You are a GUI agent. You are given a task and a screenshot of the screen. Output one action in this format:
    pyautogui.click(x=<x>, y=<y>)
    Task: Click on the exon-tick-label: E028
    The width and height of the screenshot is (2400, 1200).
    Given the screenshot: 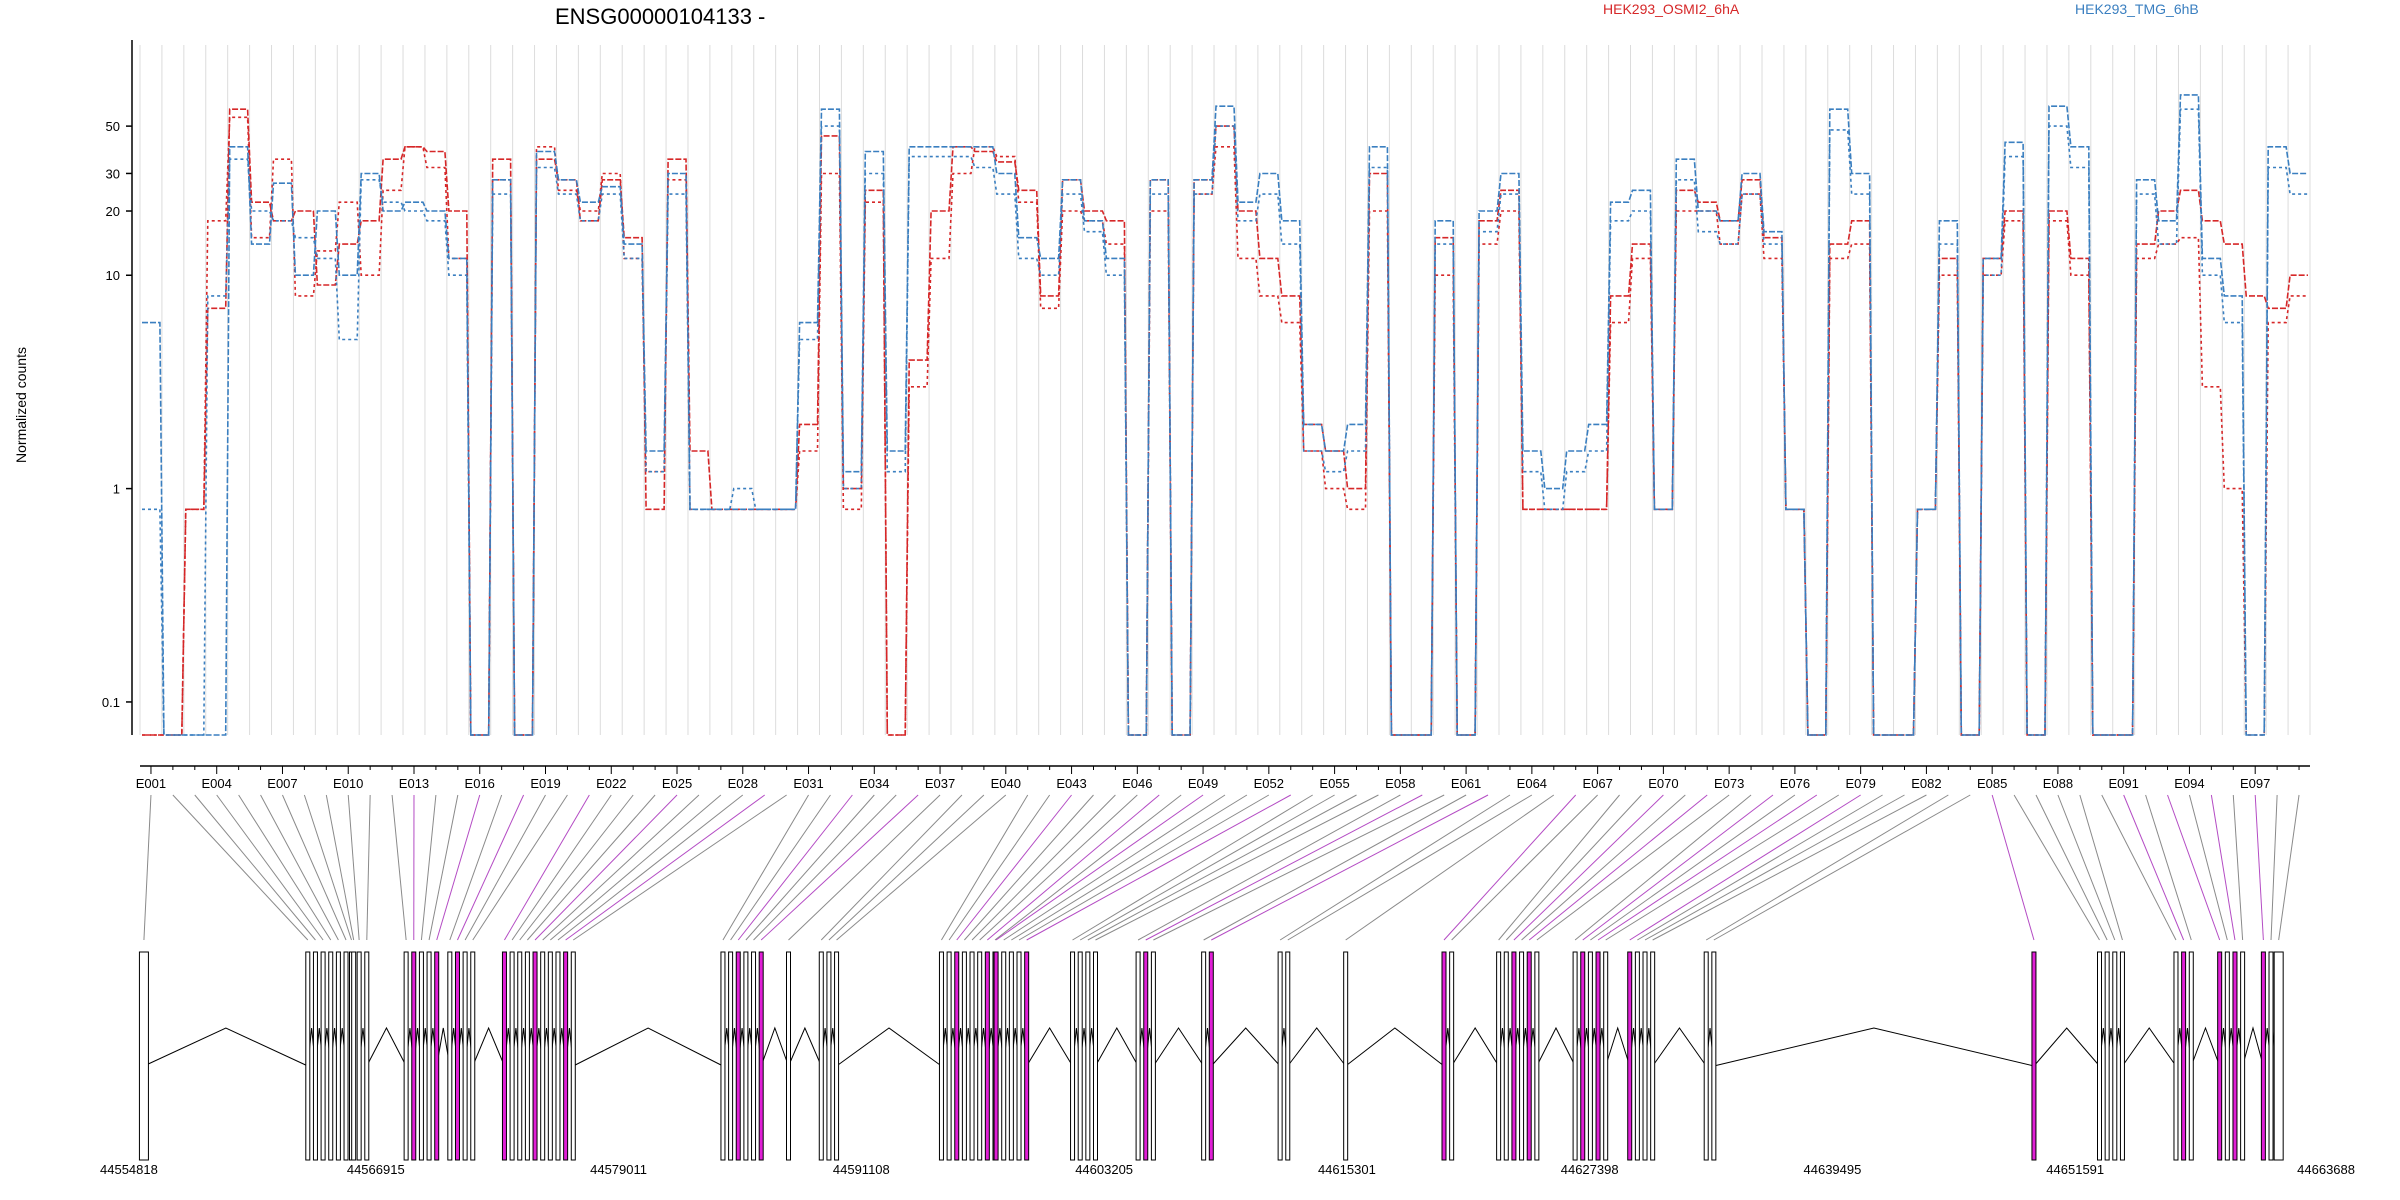 What is the action you would take?
    pyautogui.click(x=743, y=783)
    